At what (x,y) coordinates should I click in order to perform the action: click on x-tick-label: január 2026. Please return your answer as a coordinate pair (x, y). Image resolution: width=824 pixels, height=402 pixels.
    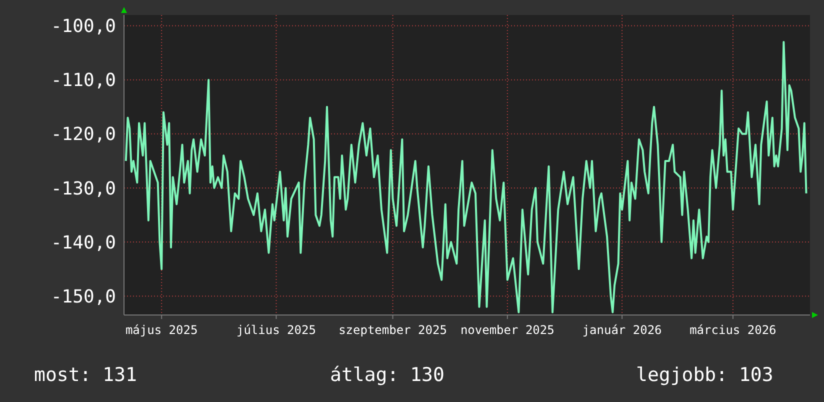
    Looking at the image, I should click on (622, 330).